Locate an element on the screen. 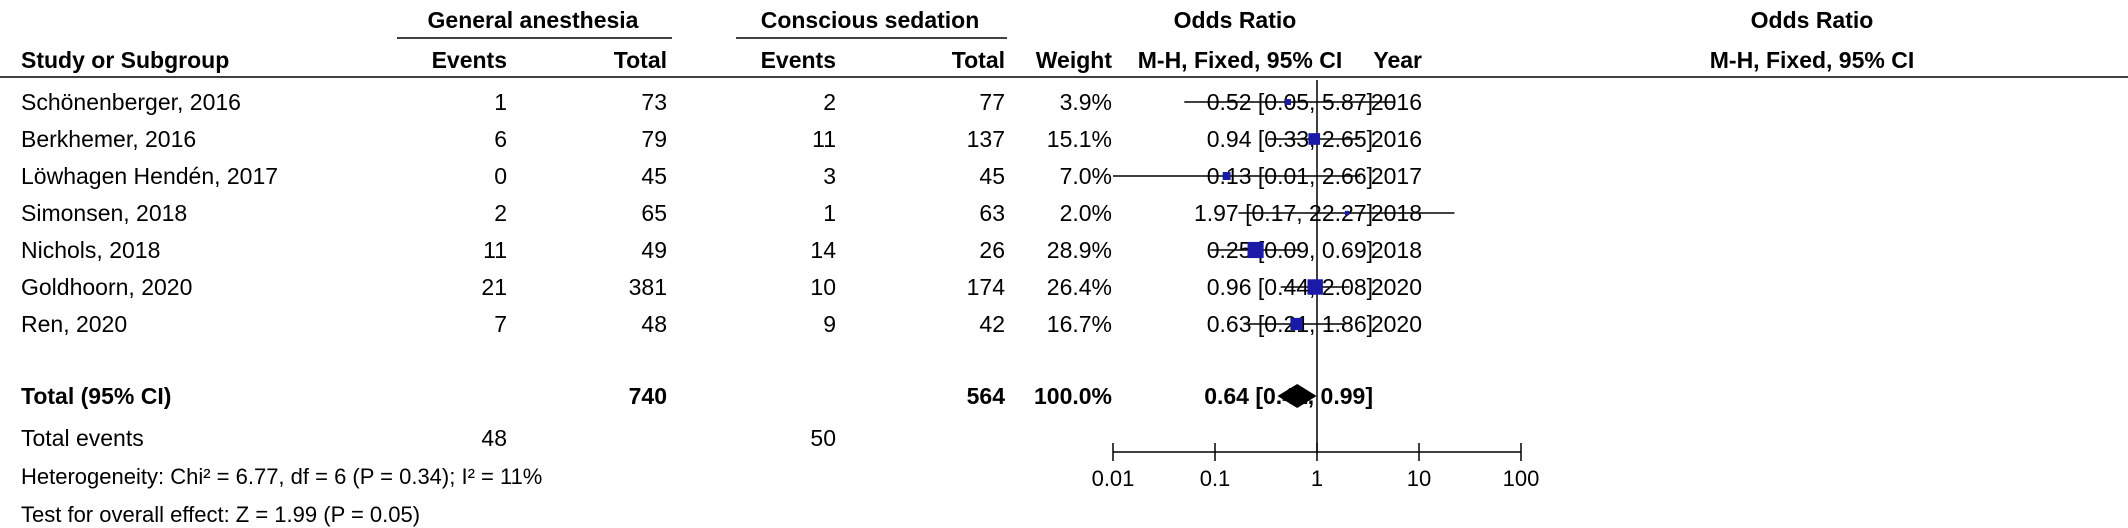 The width and height of the screenshot is (2128, 528). x-tick-label: 1 is located at coordinates (1317, 478).